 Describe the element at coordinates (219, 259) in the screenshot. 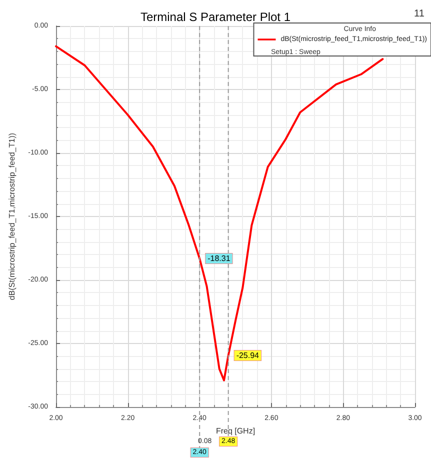

I see `annotation: -18.31` at that location.